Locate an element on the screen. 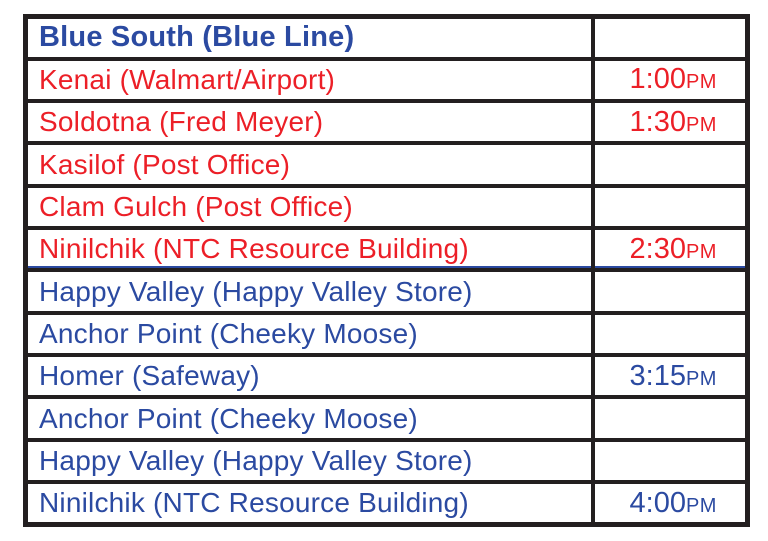 The width and height of the screenshot is (768, 541). stop-name: Soldotna (Fred Meyer) is located at coordinates (309, 122).